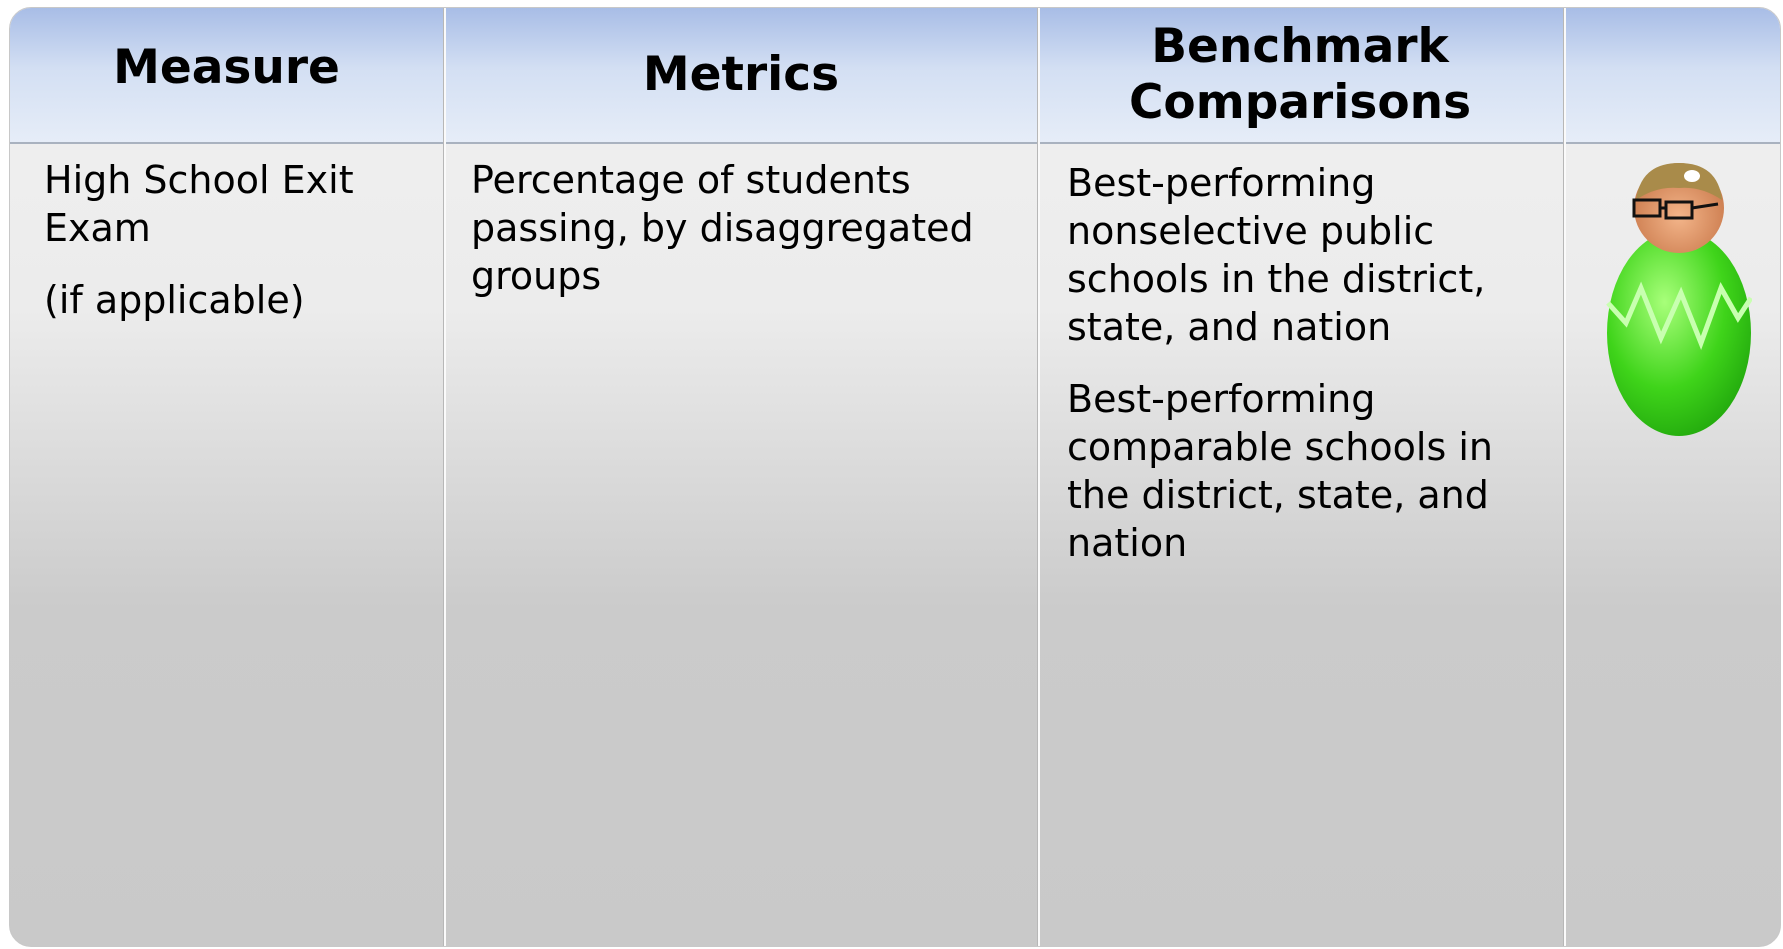 The image size is (1783, 949). What do you see at coordinates (174, 300) in the screenshot?
I see `cell-text: (if applicable)` at bounding box center [174, 300].